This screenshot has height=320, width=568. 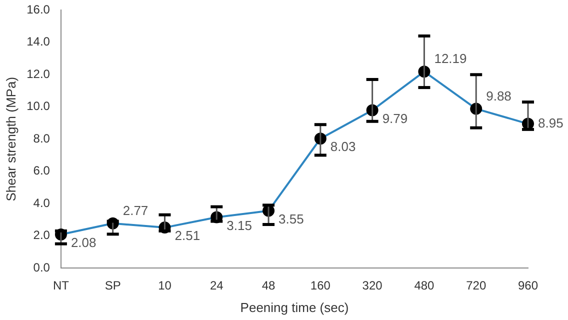 I want to click on y-tick-label: 12.0, so click(x=38, y=73).